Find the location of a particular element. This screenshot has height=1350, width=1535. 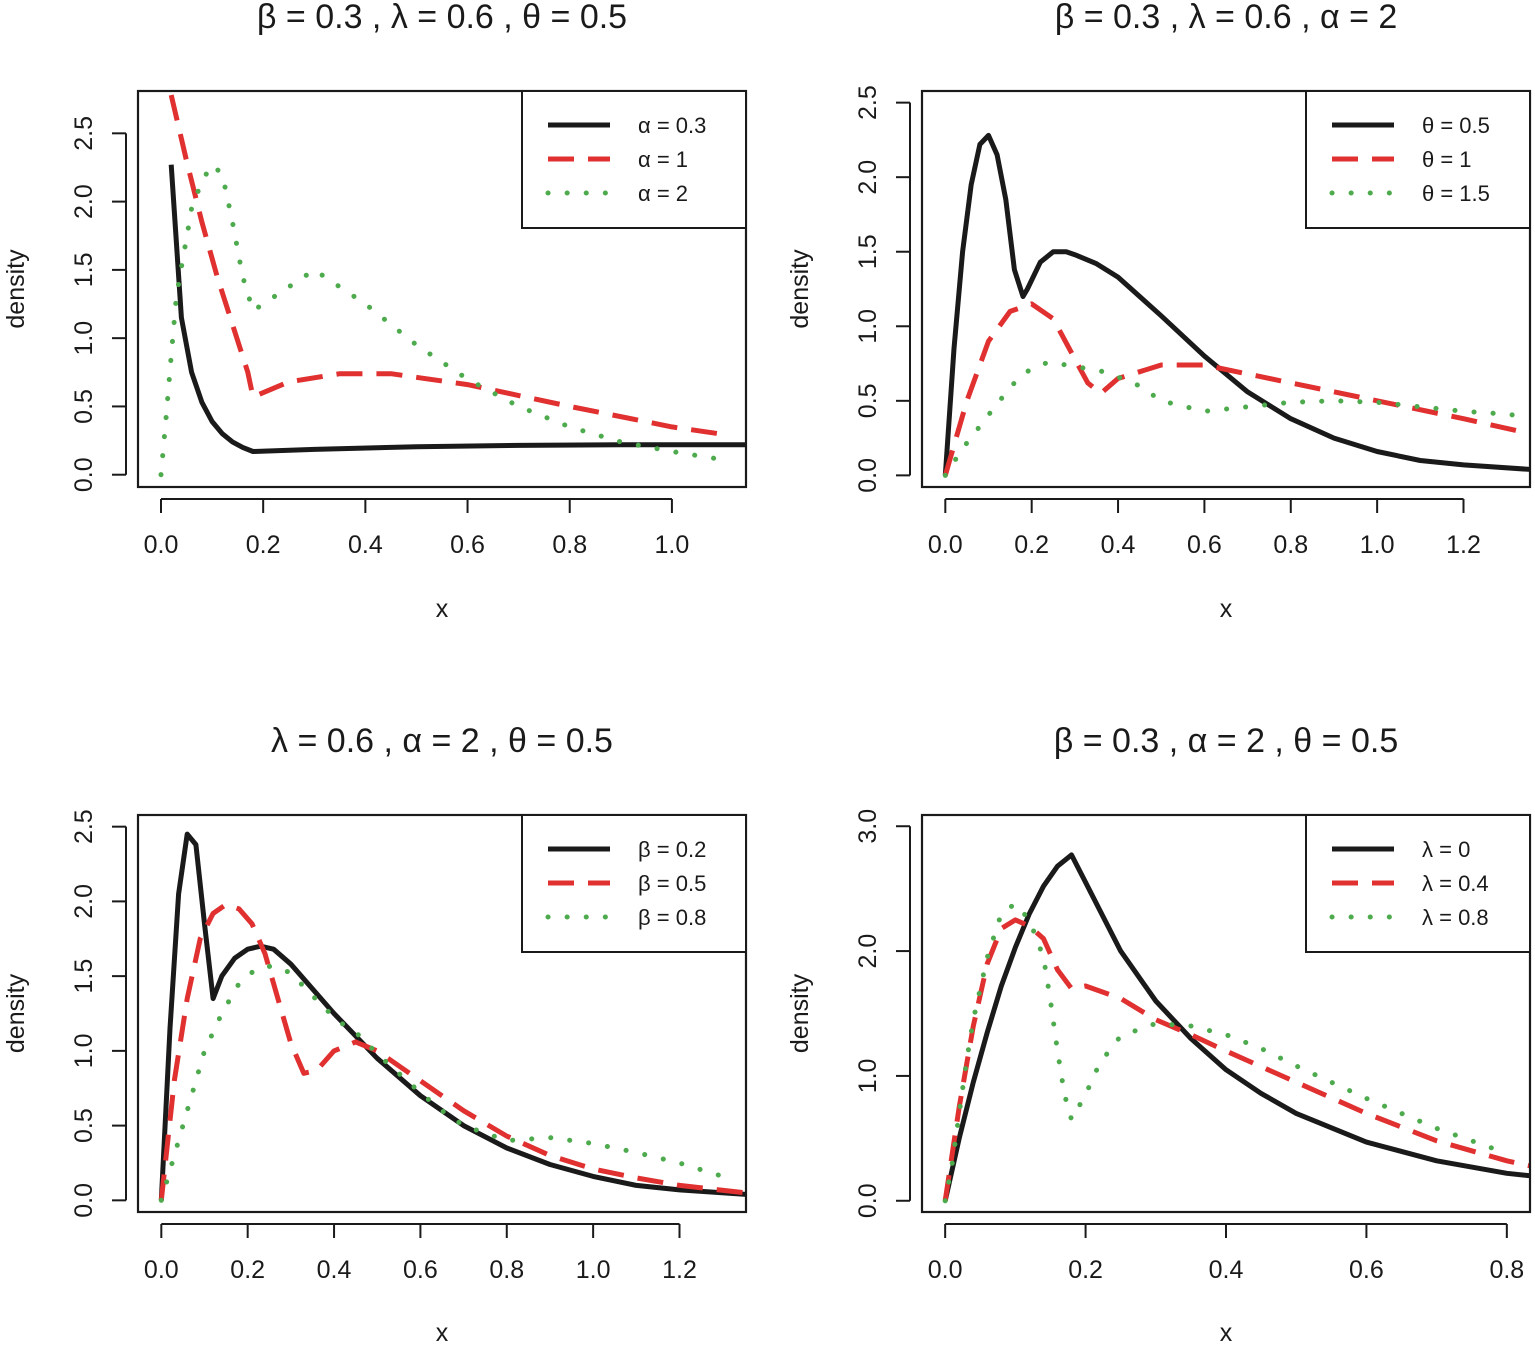

legend-label-1: α = 0.3 is located at coordinates (672, 125).